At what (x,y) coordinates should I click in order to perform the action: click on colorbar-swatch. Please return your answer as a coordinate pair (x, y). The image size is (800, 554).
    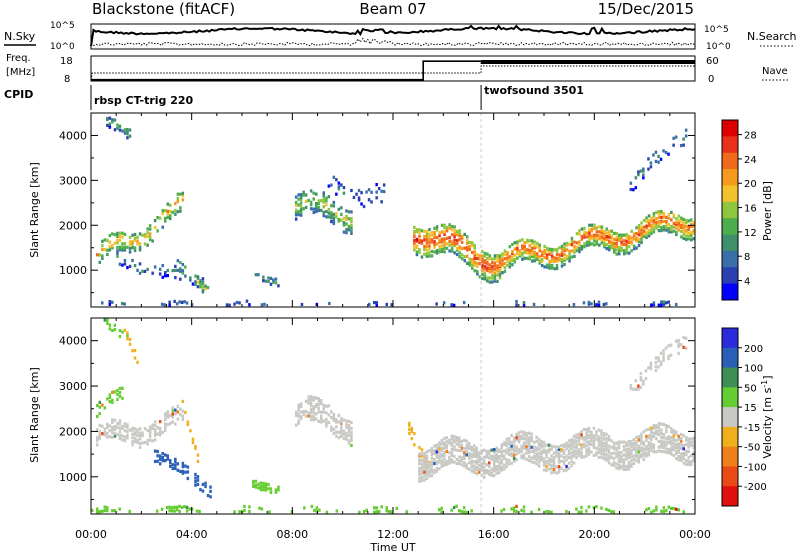
    Looking at the image, I should click on (730, 496).